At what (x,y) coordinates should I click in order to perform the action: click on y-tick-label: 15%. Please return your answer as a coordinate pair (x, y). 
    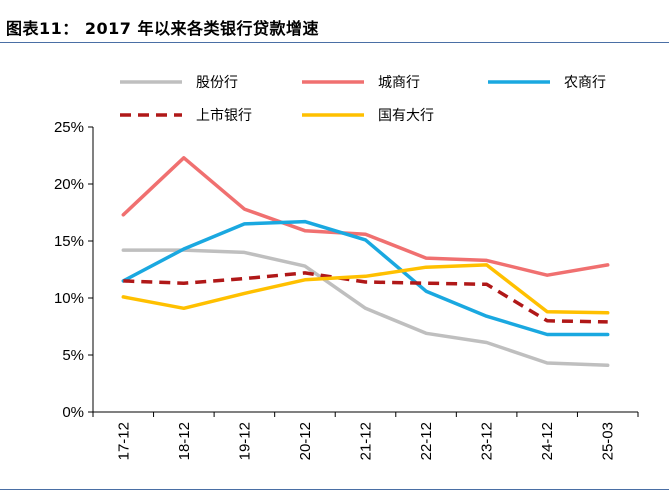
    Looking at the image, I should click on (69, 241).